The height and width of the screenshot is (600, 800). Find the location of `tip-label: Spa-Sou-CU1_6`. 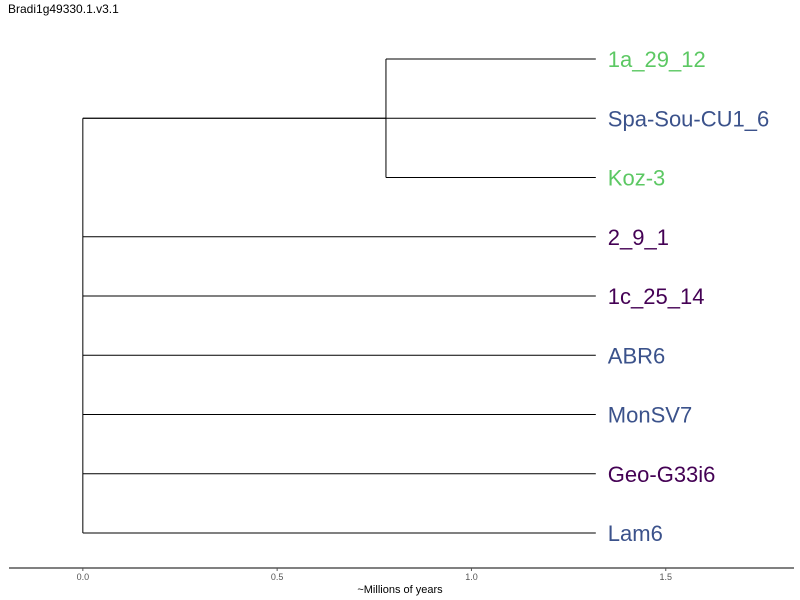

tip-label: Spa-Sou-CU1_6 is located at coordinates (688, 118).